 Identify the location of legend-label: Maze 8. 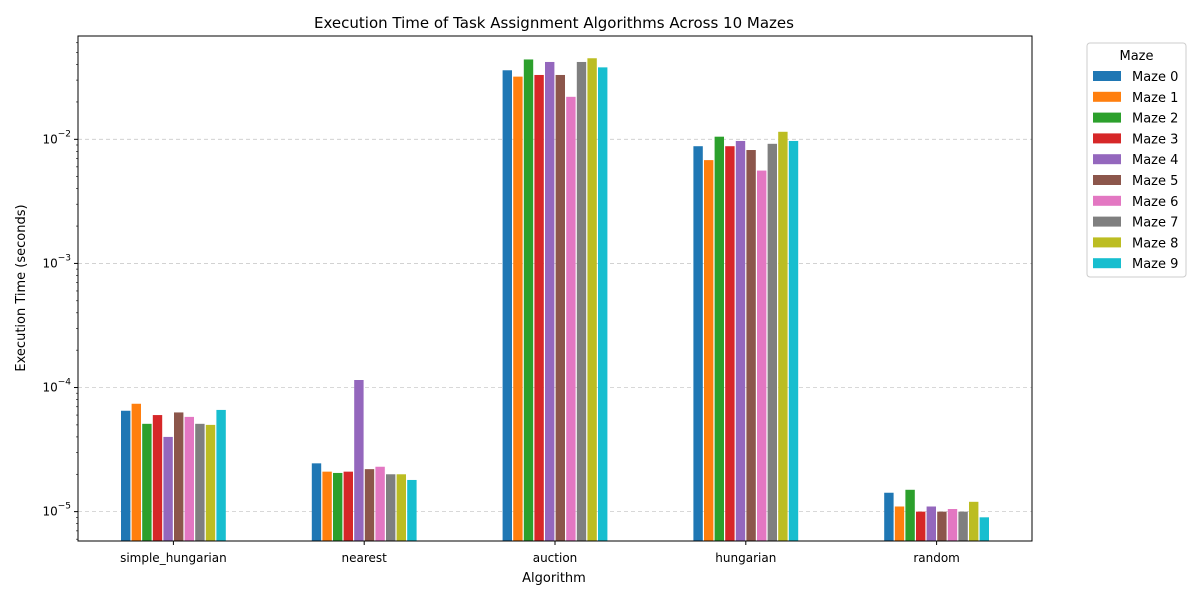
(1155, 243).